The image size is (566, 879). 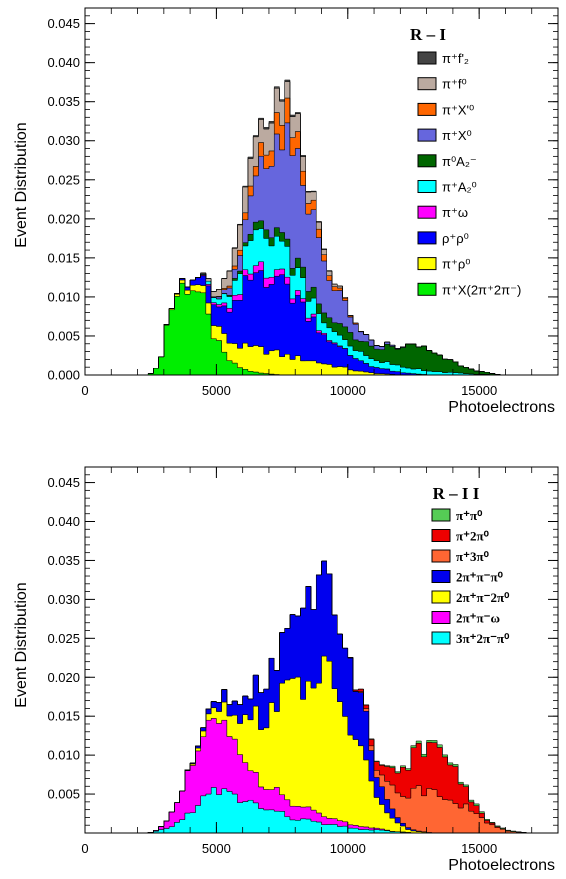 What do you see at coordinates (483, 638) in the screenshot?
I see `legend-label: 3π⁺2π⁻π⁰` at bounding box center [483, 638].